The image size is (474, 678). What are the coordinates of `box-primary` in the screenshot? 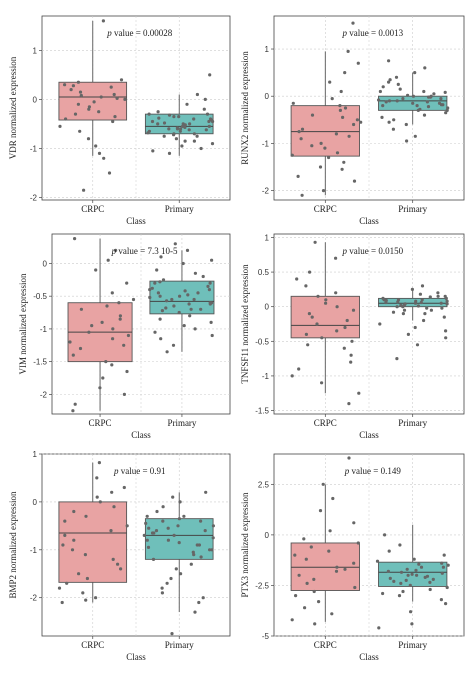 It's located at (179, 539).